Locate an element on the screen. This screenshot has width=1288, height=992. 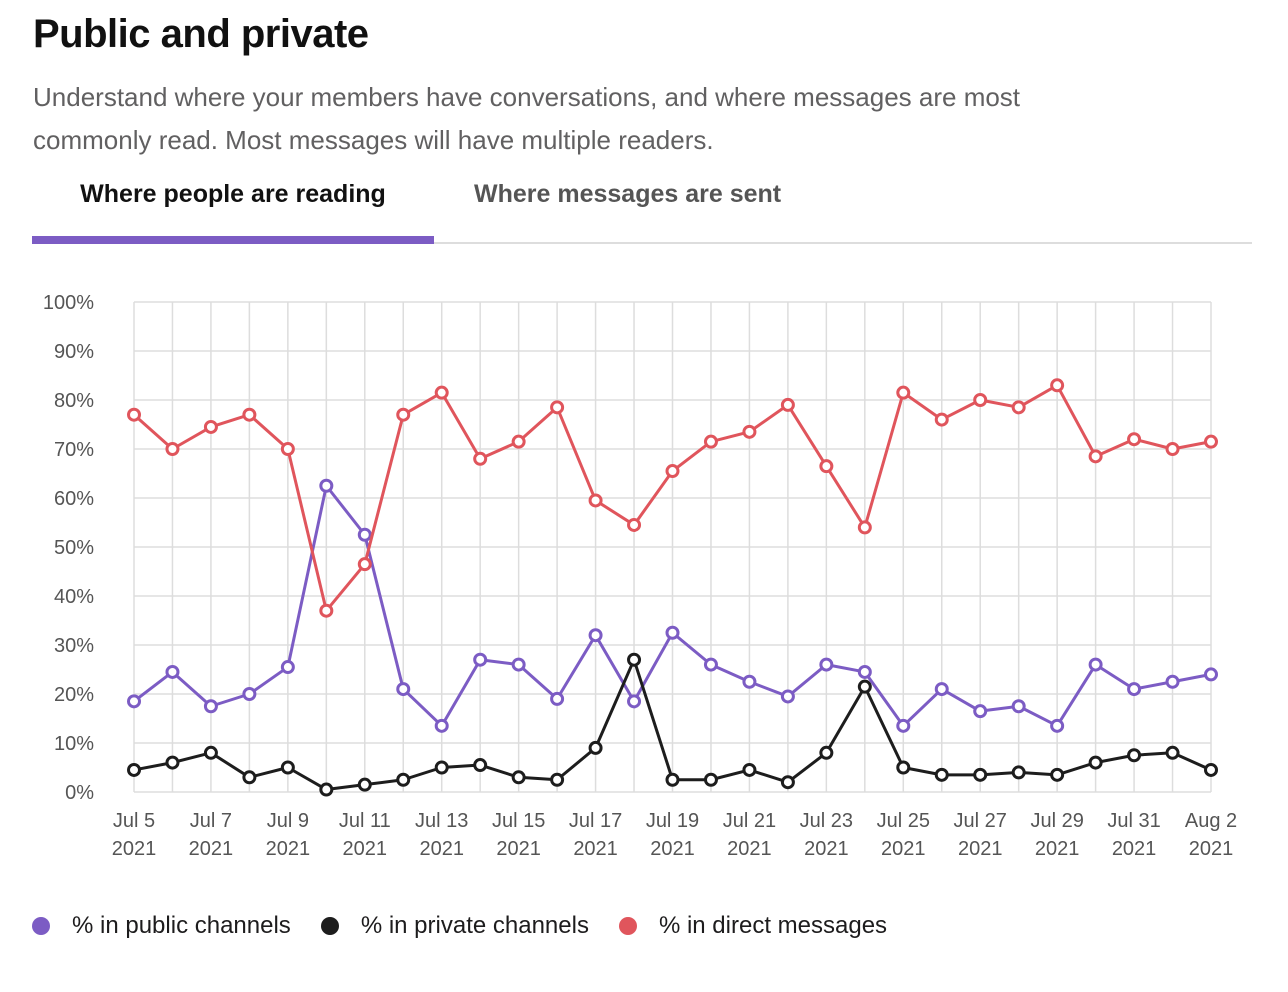
legend-label-public: % in public channels is located at coordinates (181, 925).